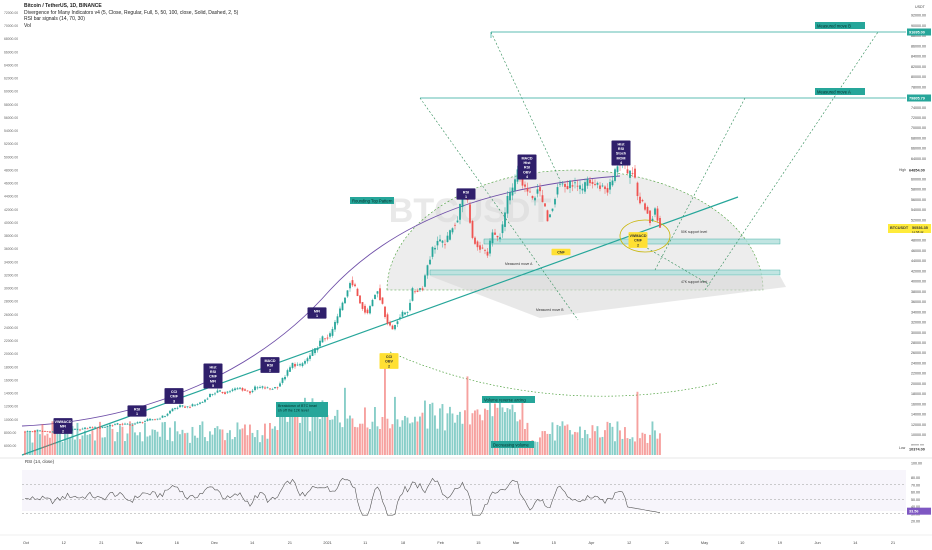 The width and height of the screenshot is (932, 550). What do you see at coordinates (918, 159) in the screenshot?
I see `price-axis-tick: 64000.00` at bounding box center [918, 159].